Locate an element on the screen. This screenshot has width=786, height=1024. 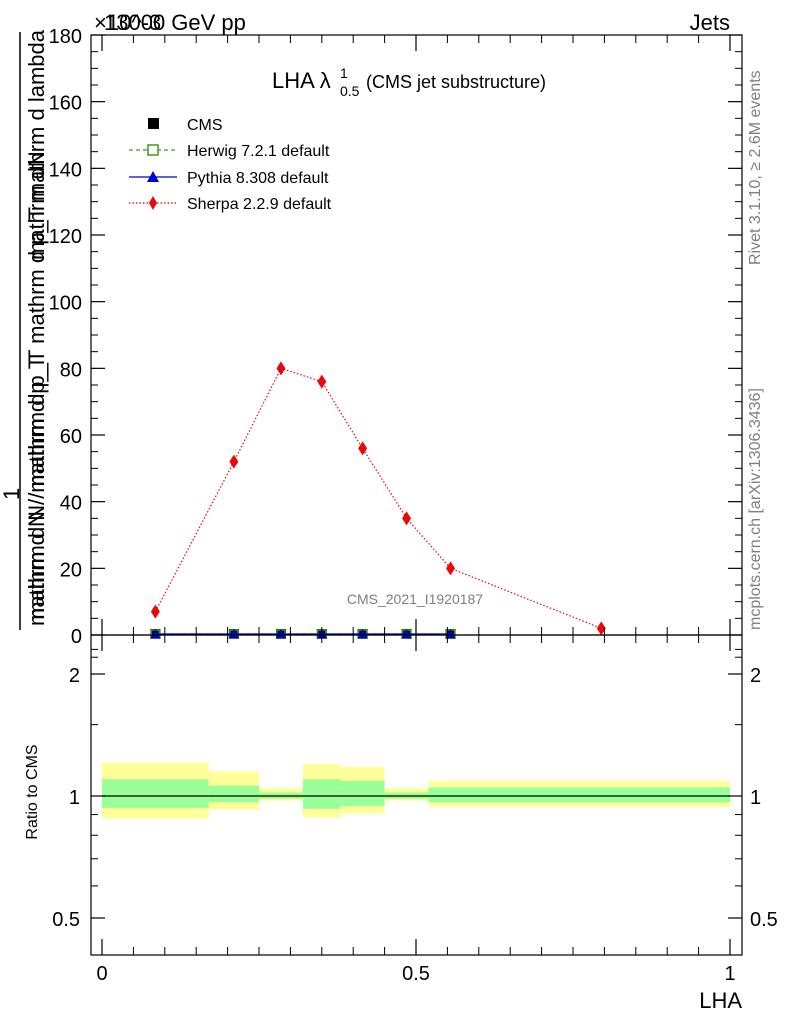
plot-title: LHA λ 1 0.5 (CMS jet substructure) is located at coordinates (409, 82).